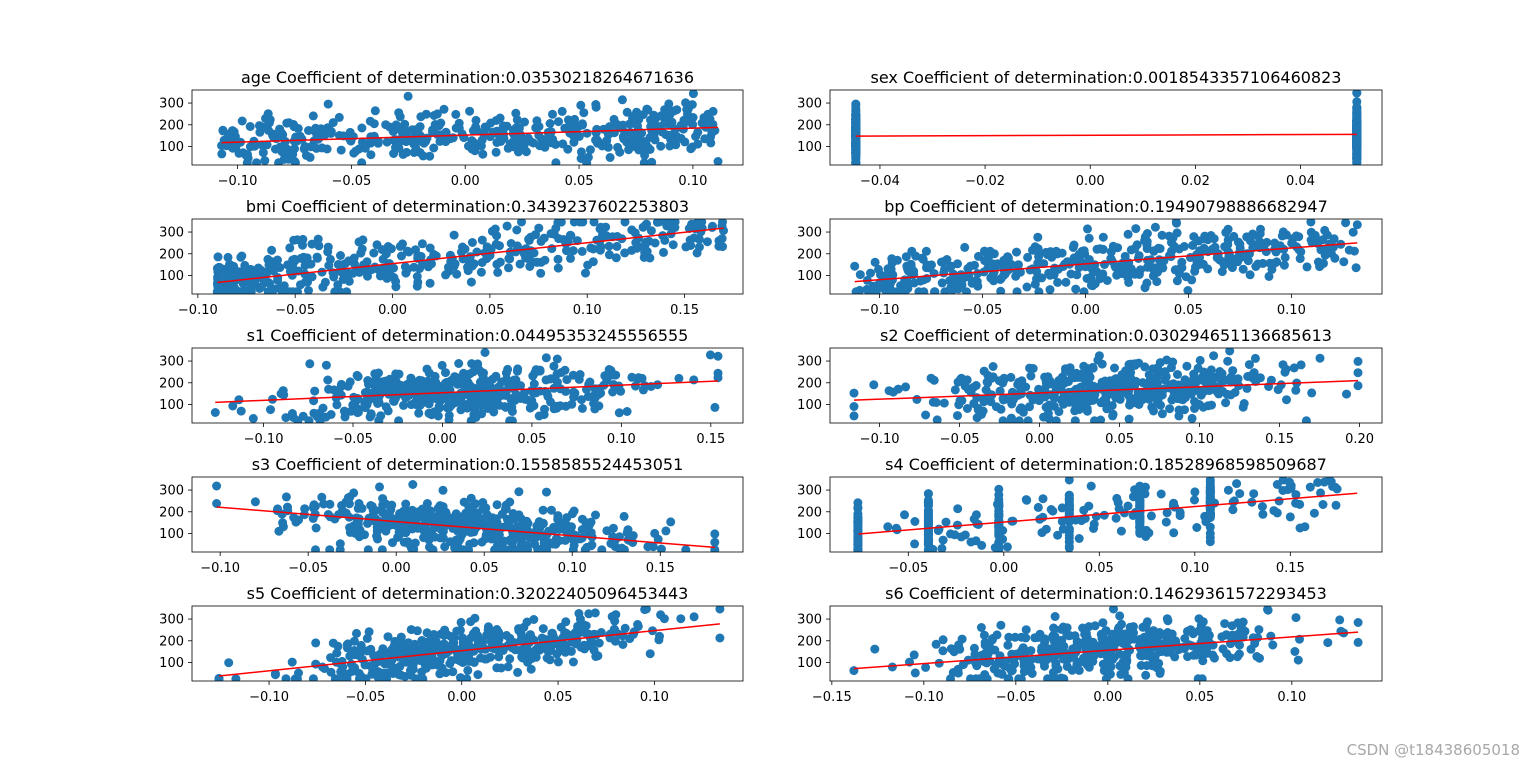 The image size is (1536, 765). What do you see at coordinates (1195, 181) in the screenshot?
I see `x-tick-label: 0.02` at bounding box center [1195, 181].